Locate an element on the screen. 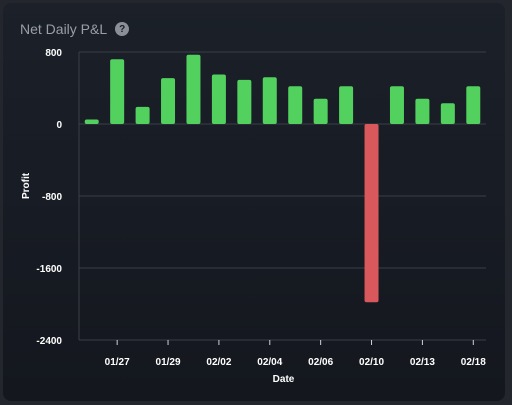 The image size is (512, 405). x-tick-label: 01/27 is located at coordinates (117, 362).